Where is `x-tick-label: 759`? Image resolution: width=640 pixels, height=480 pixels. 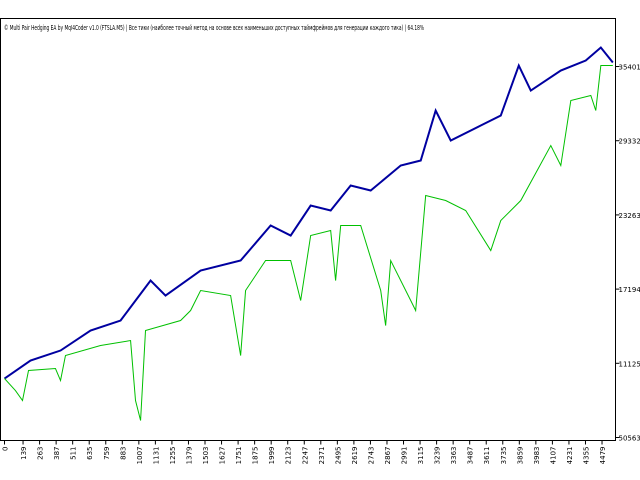 x-tick-label: 759 is located at coordinates (107, 453).